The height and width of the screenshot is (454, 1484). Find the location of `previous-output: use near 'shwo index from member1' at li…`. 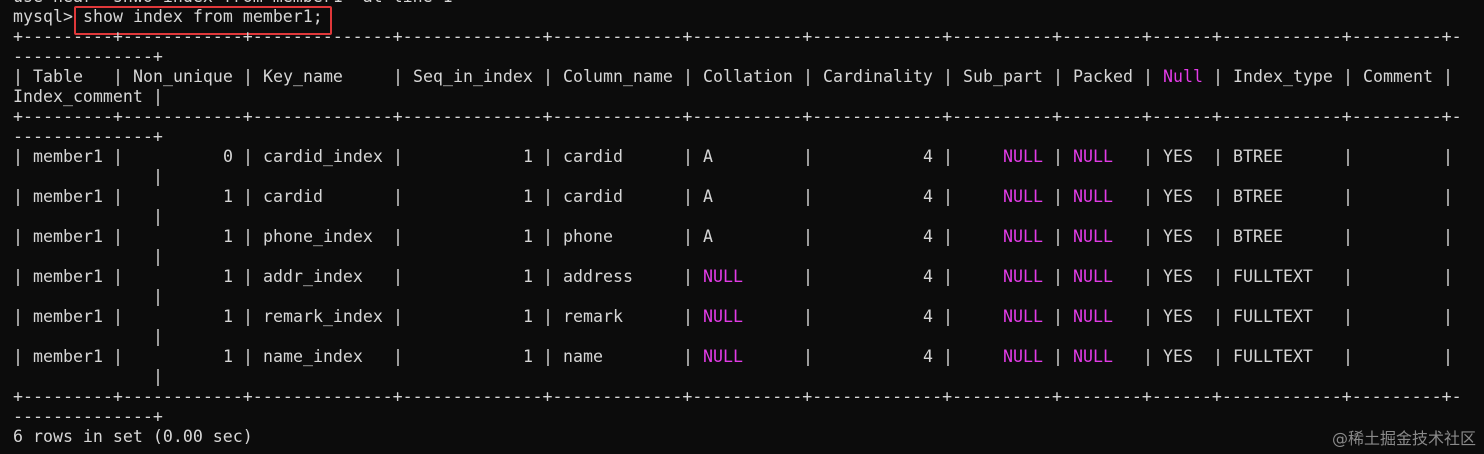

previous-output: use near 'shwo index from member1' at li… is located at coordinates (233, 3).